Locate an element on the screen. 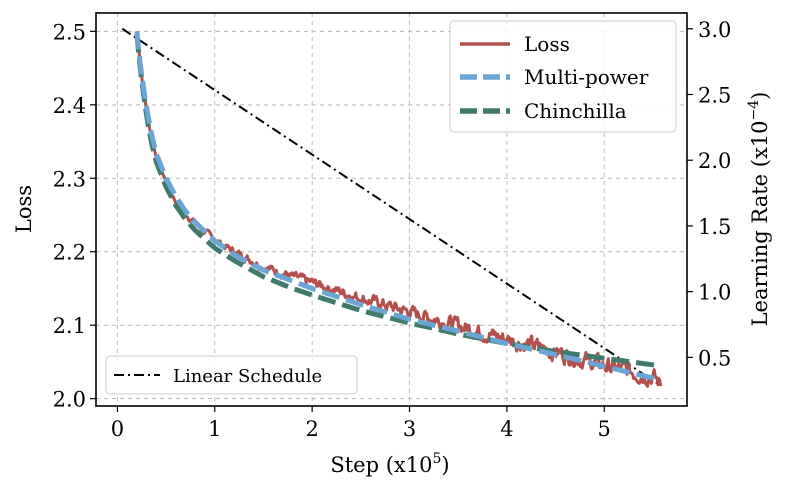  legend-secondary: Linear Schedule is located at coordinates (231, 375).